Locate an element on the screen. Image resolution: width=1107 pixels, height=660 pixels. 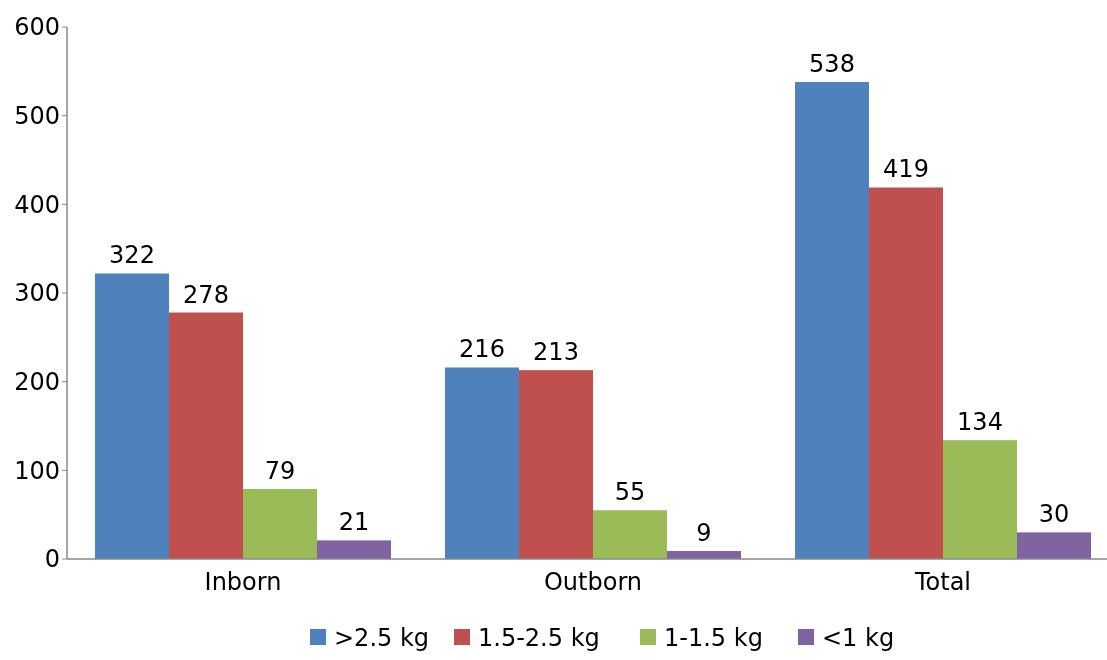
y-tick-label: 200 is located at coordinates (37, 382).